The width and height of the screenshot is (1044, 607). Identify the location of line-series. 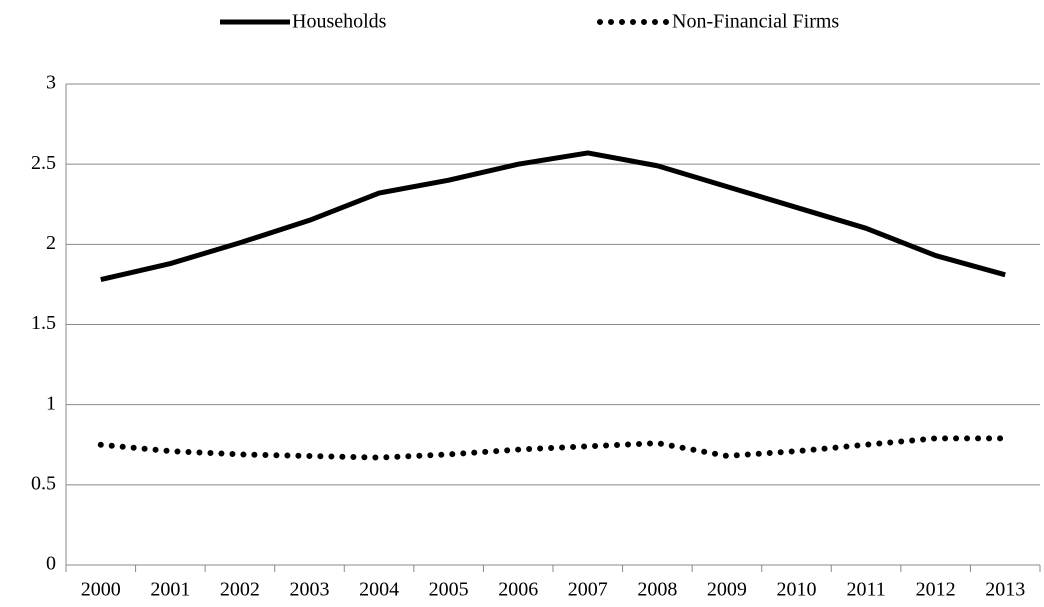
(553, 448).